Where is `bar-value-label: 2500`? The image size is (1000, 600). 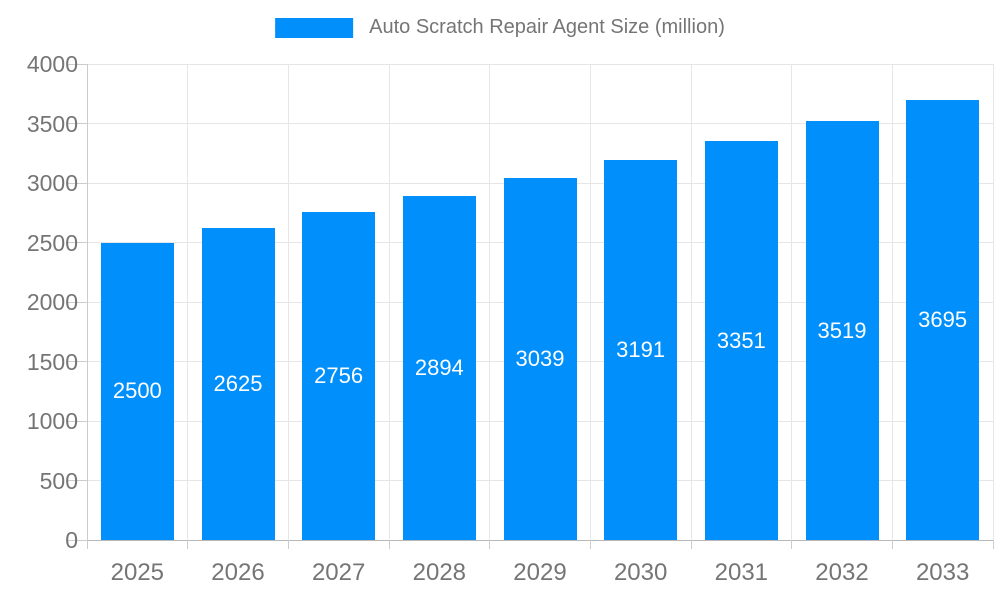
bar-value-label: 2500 is located at coordinates (137, 391).